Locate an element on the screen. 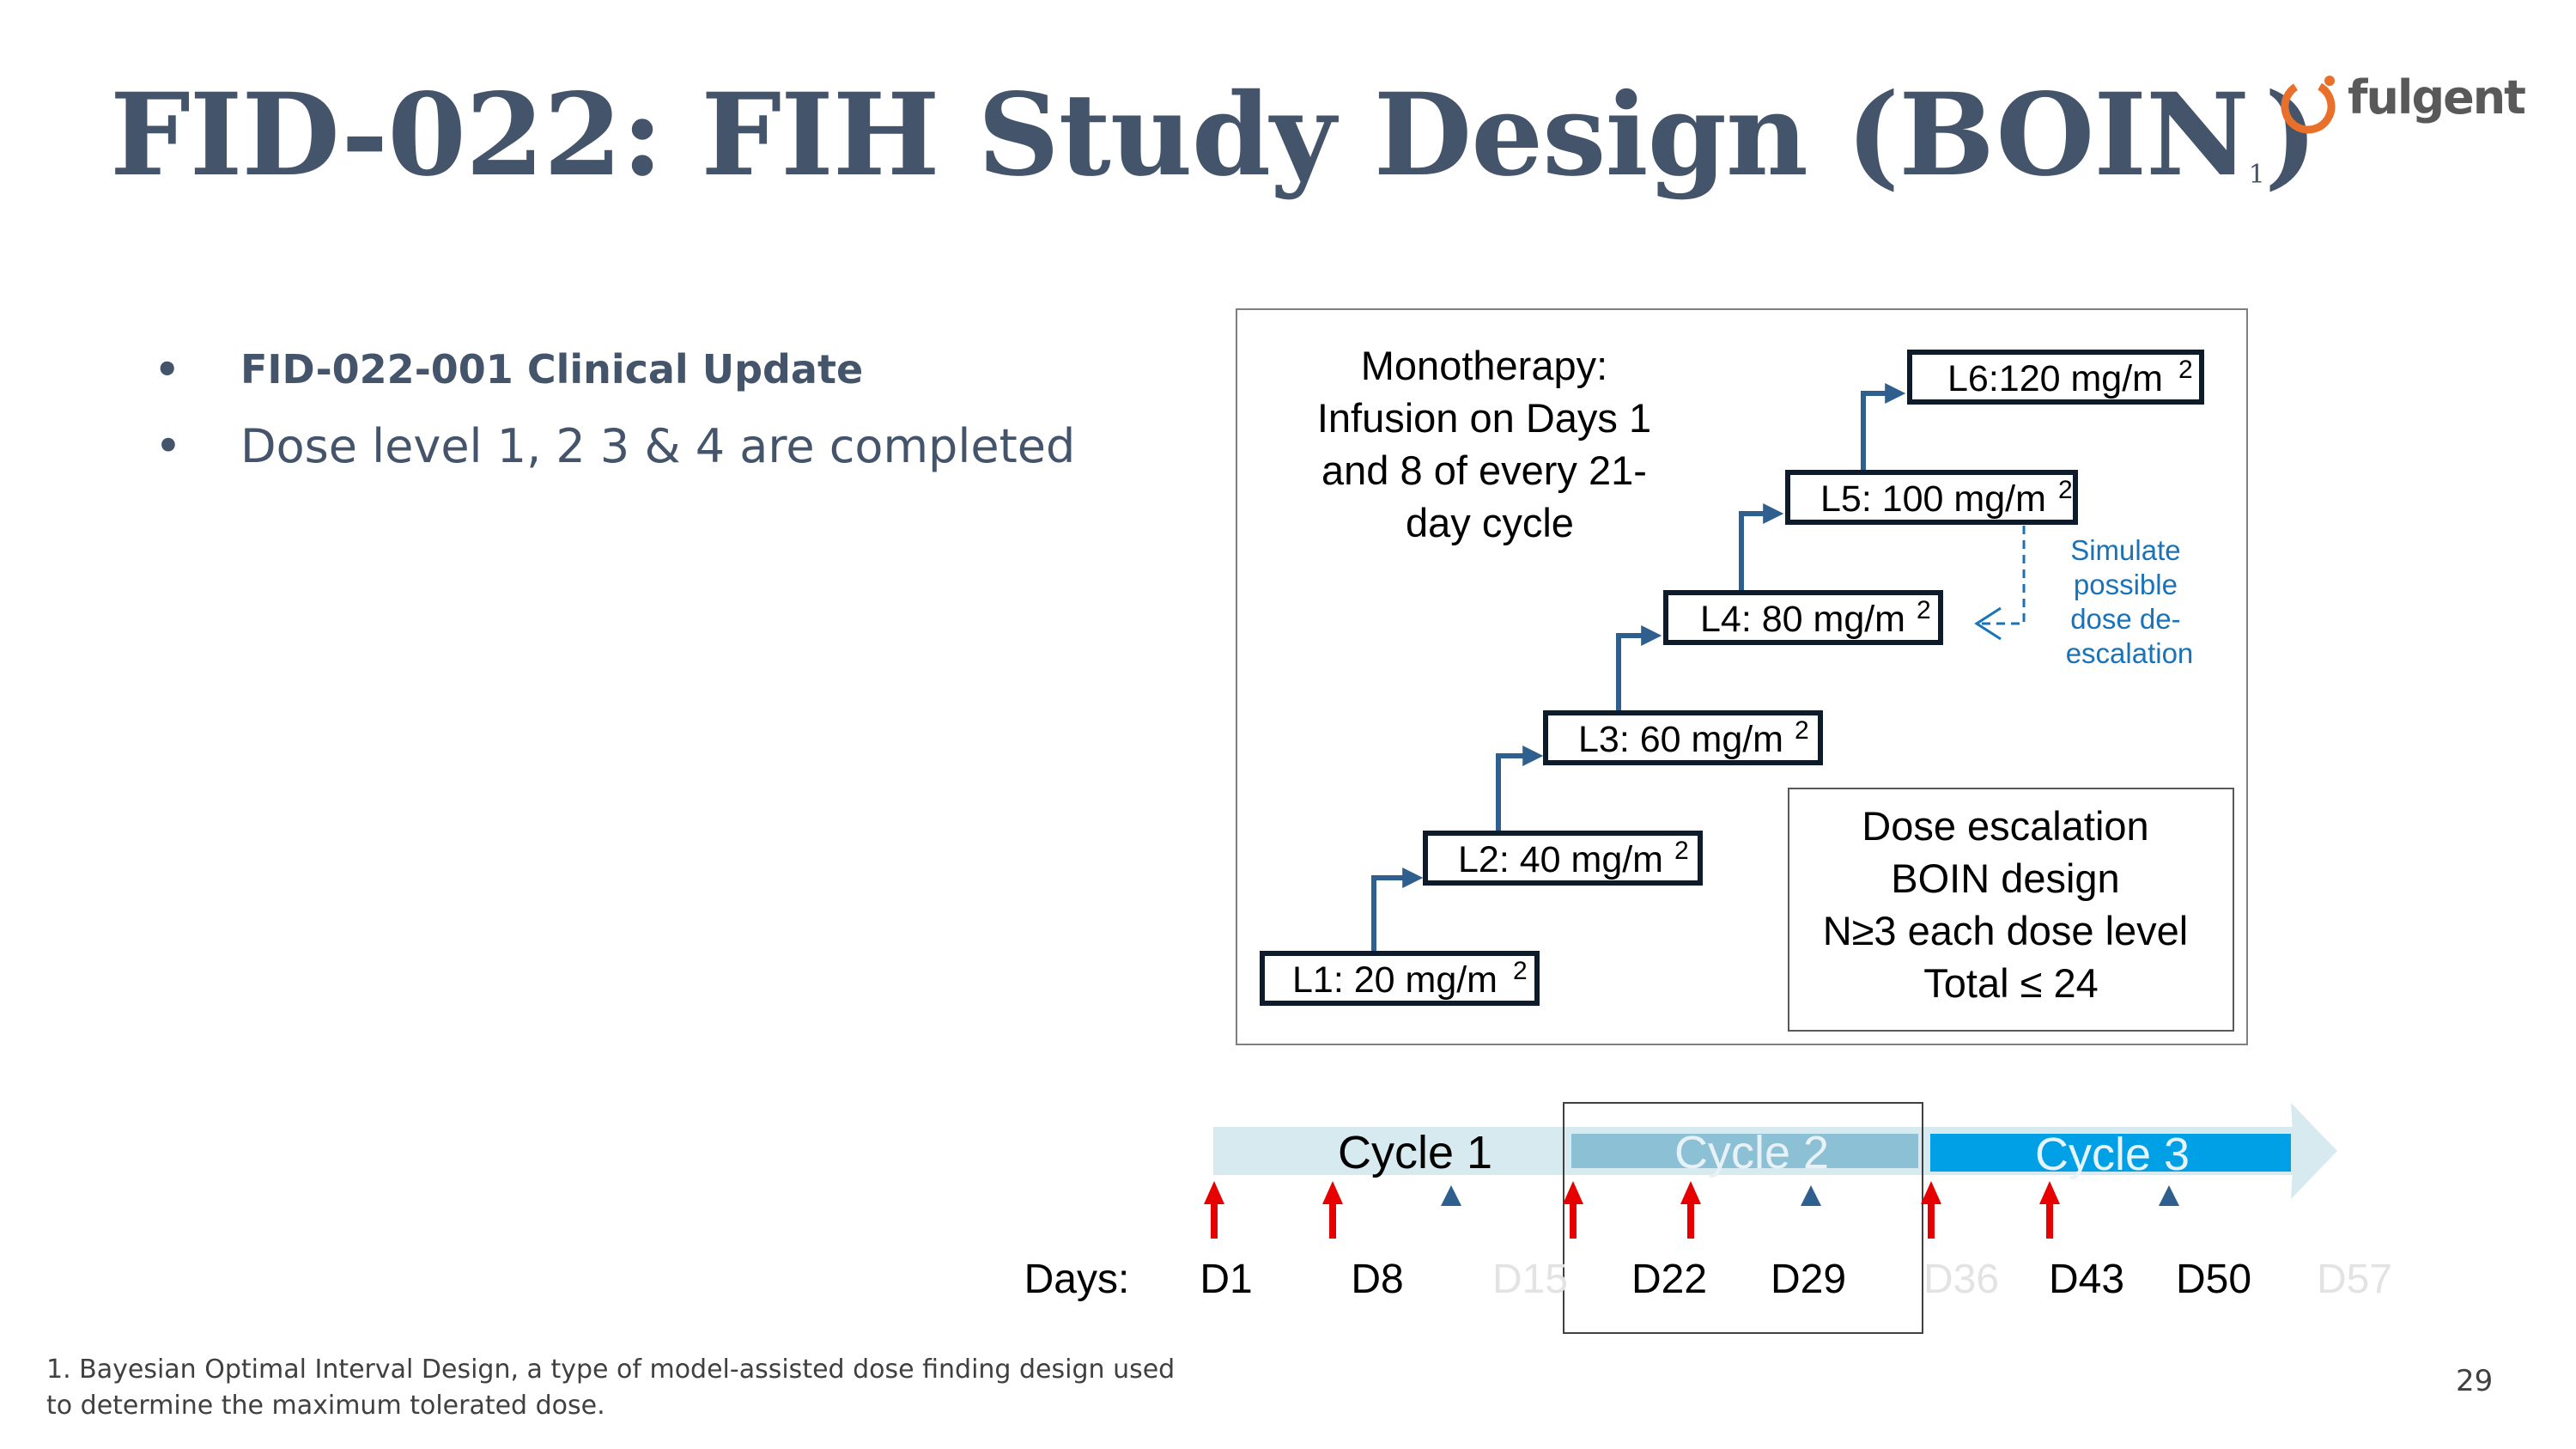 The image size is (2576, 1449). fulgent-logo: fulgent is located at coordinates (2404, 110).